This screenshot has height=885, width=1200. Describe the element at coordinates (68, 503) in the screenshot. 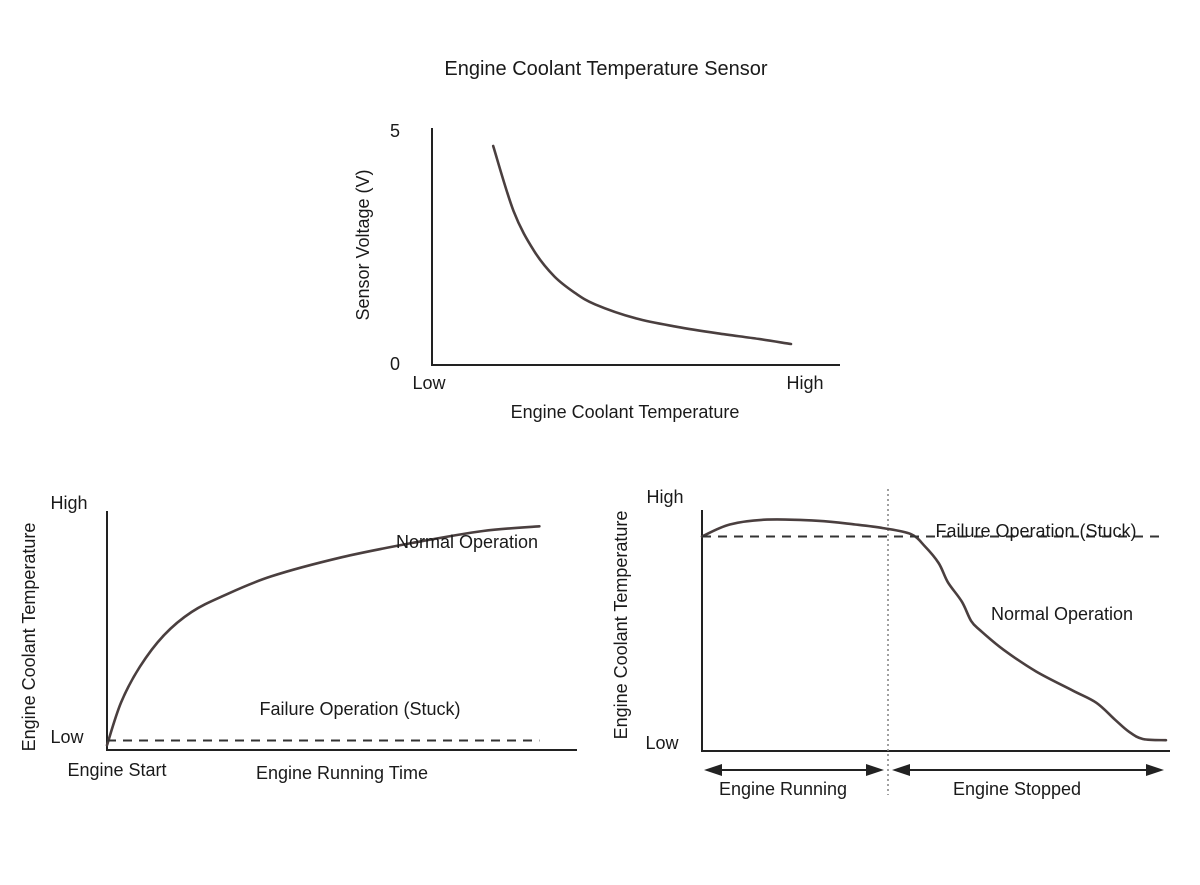

I see `running-ytick-high: High` at that location.